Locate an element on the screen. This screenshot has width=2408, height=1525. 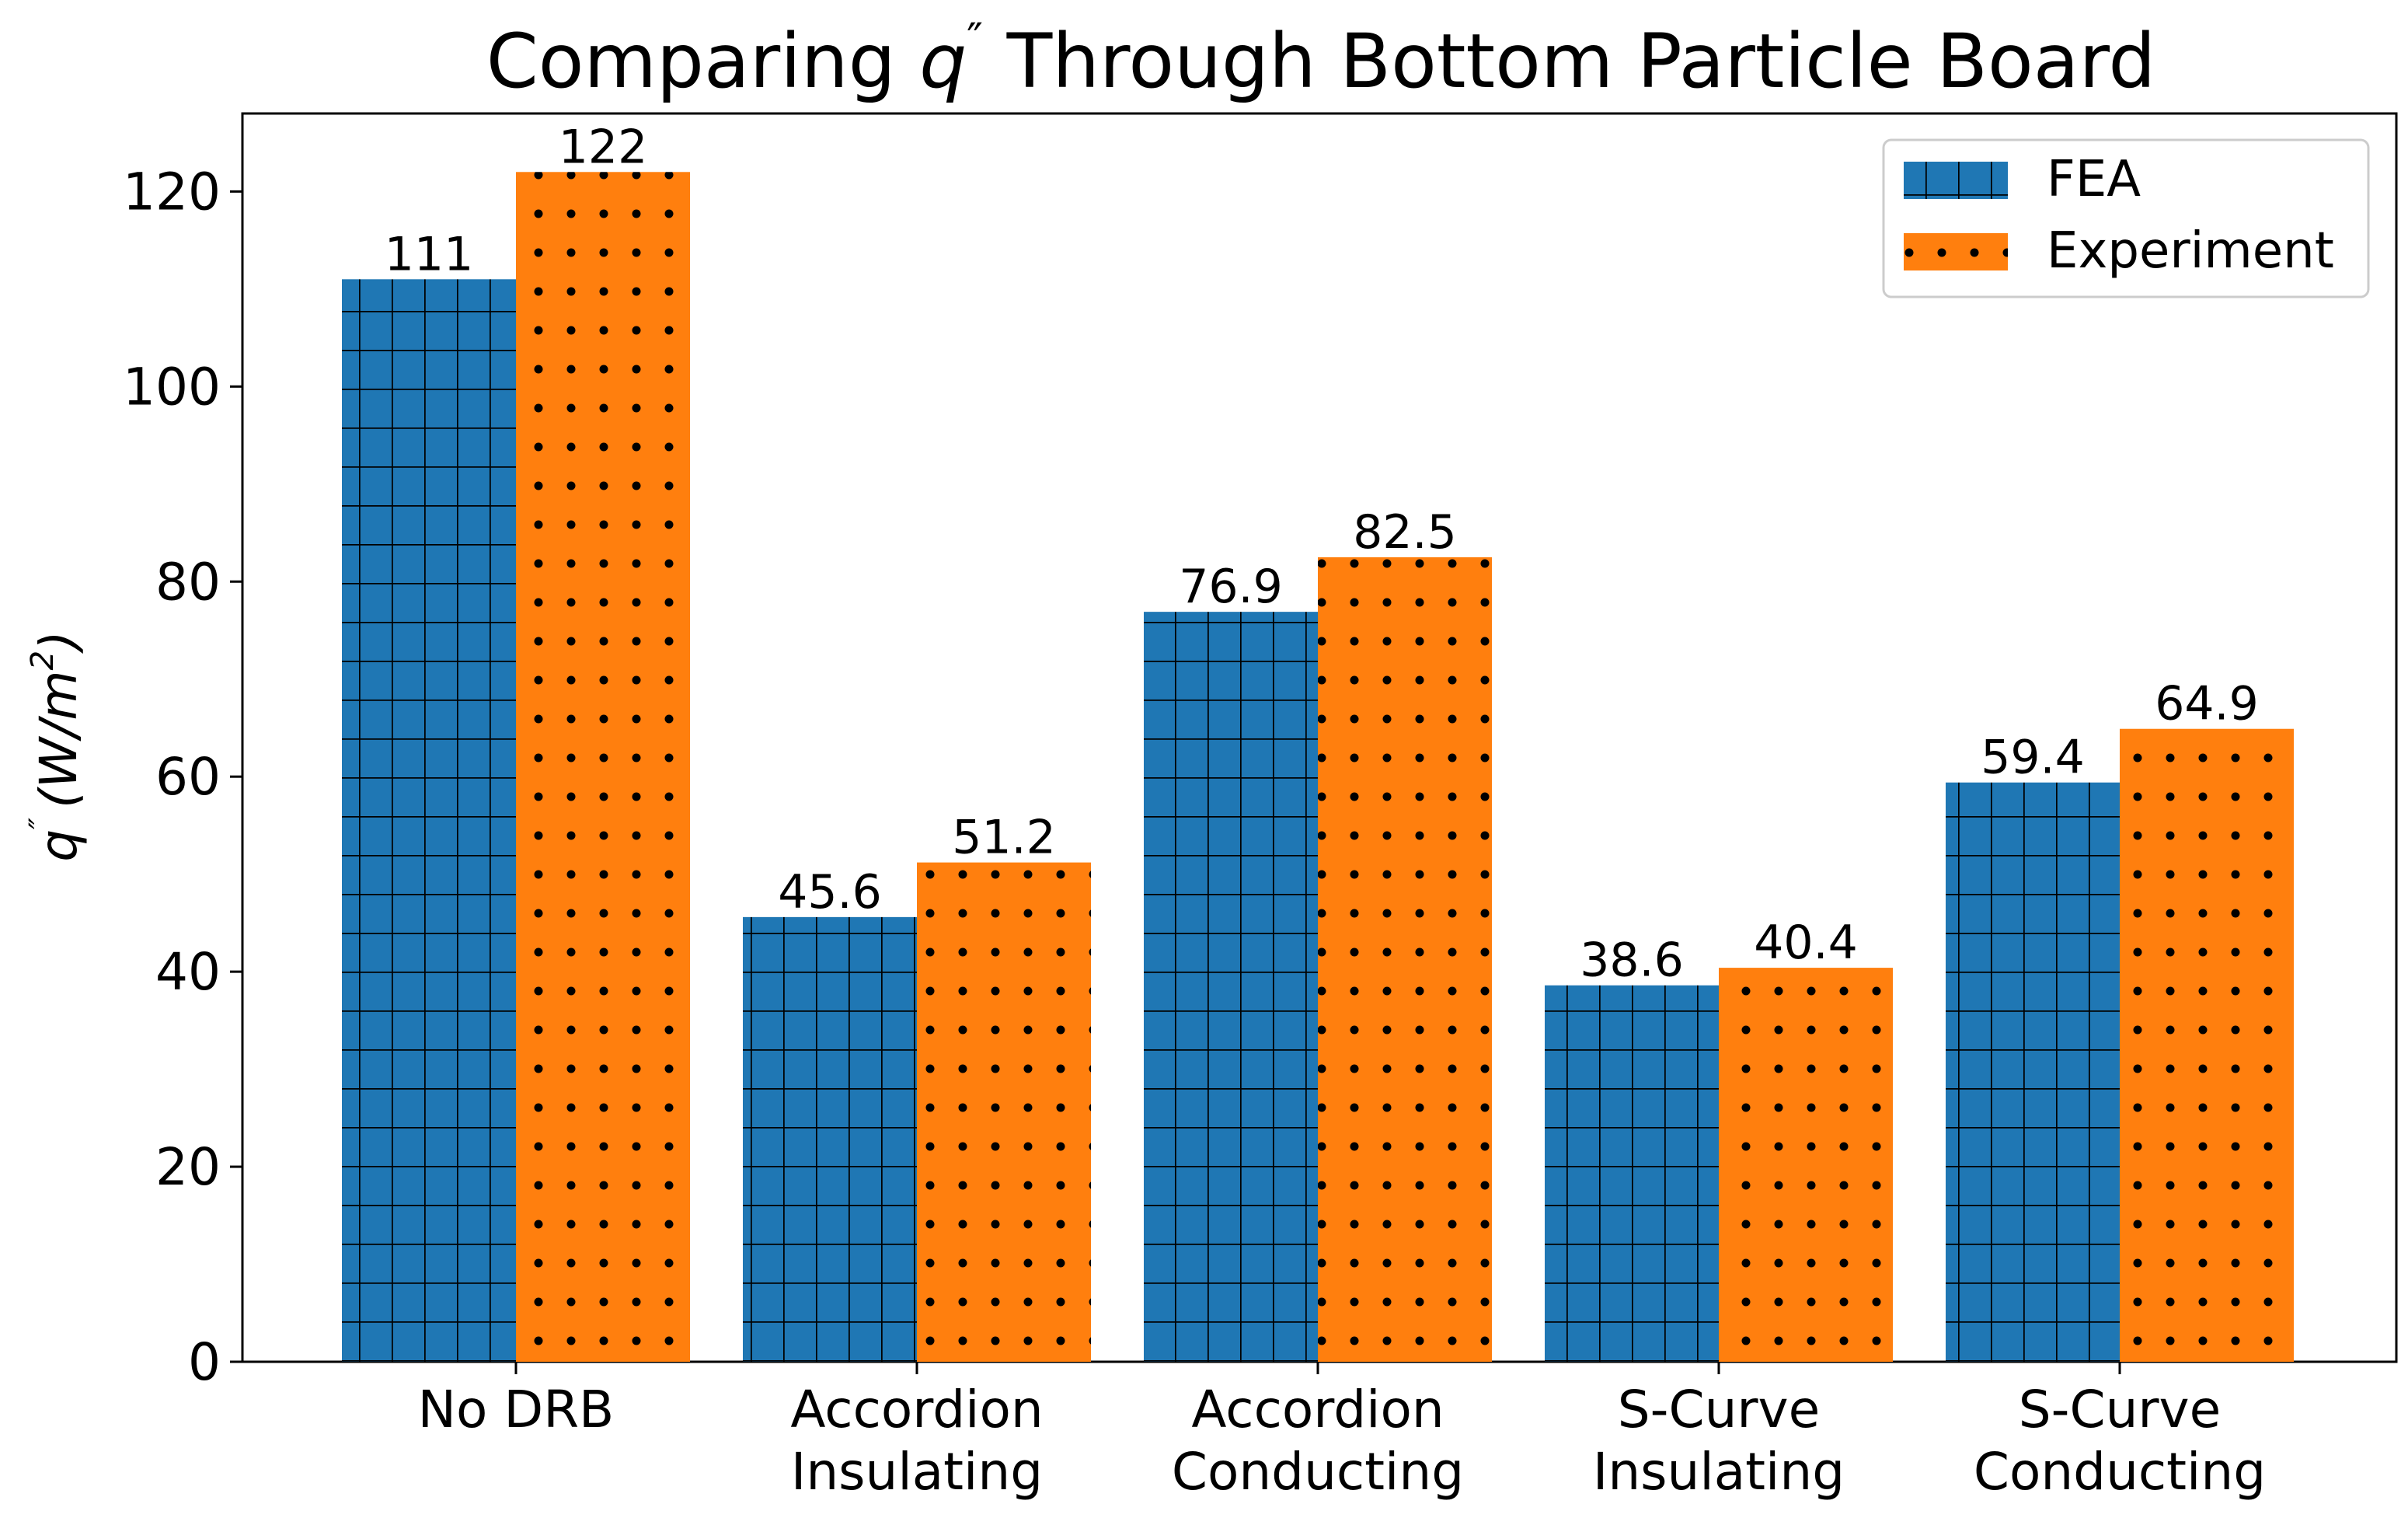
bar-value-label: 40.4 is located at coordinates (1806, 943).